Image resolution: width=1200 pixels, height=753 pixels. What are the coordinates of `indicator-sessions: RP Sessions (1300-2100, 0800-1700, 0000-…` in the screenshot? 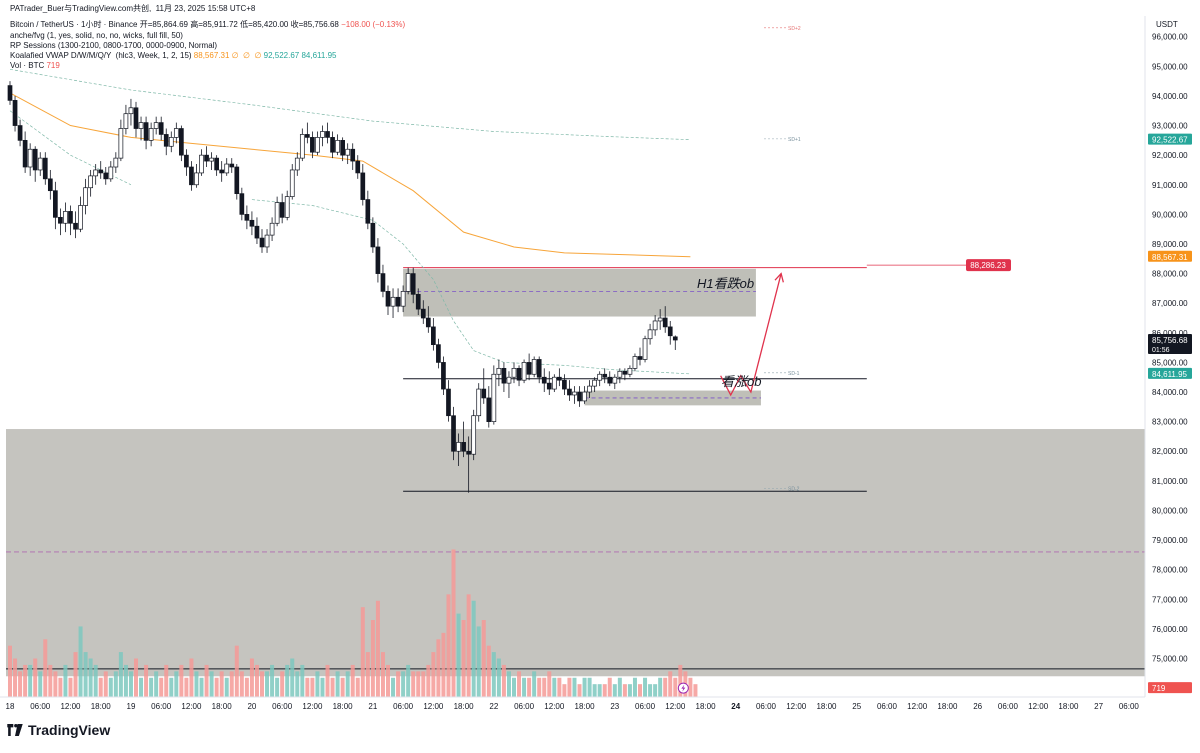 It's located at (113, 46).